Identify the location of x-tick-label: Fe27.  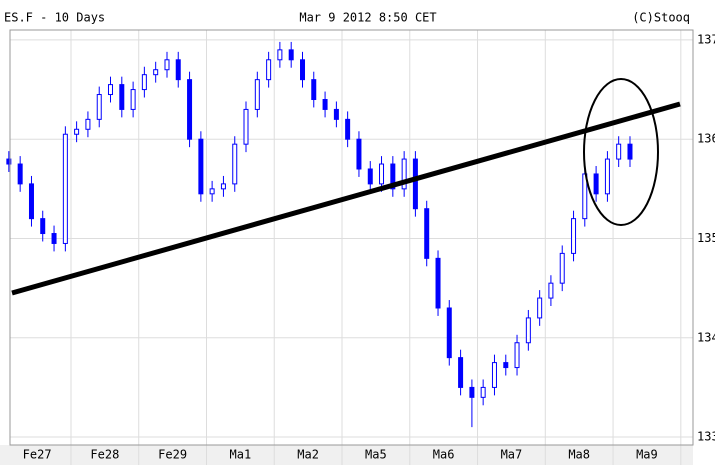
(37, 455).